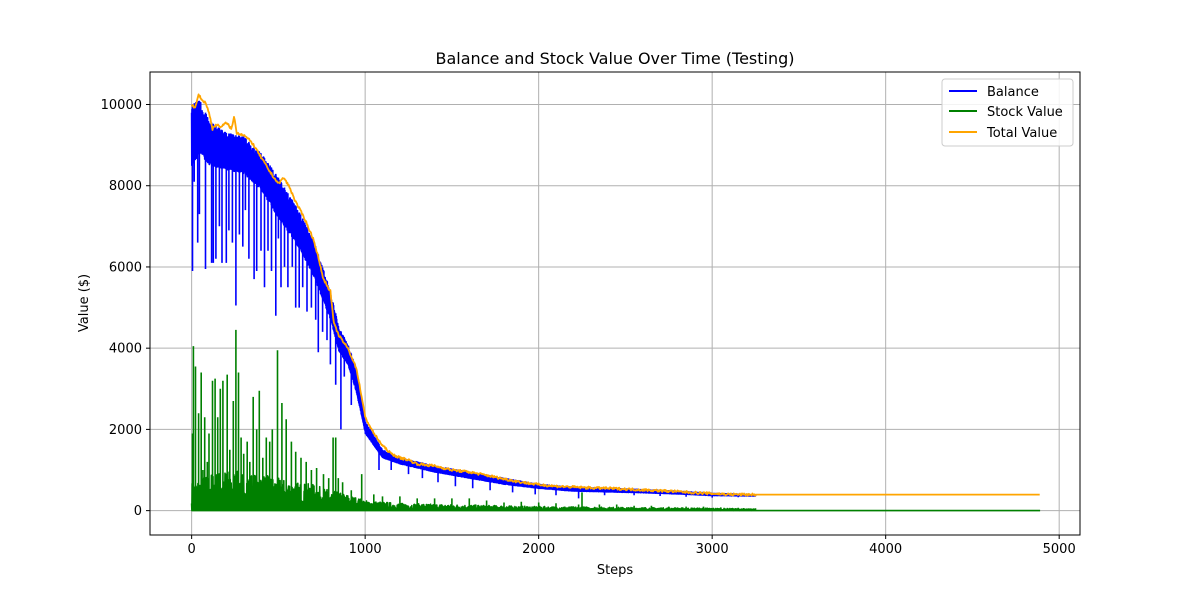 The image size is (1200, 604). What do you see at coordinates (84, 303) in the screenshot?
I see `y-axis-label: Value ($)` at bounding box center [84, 303].